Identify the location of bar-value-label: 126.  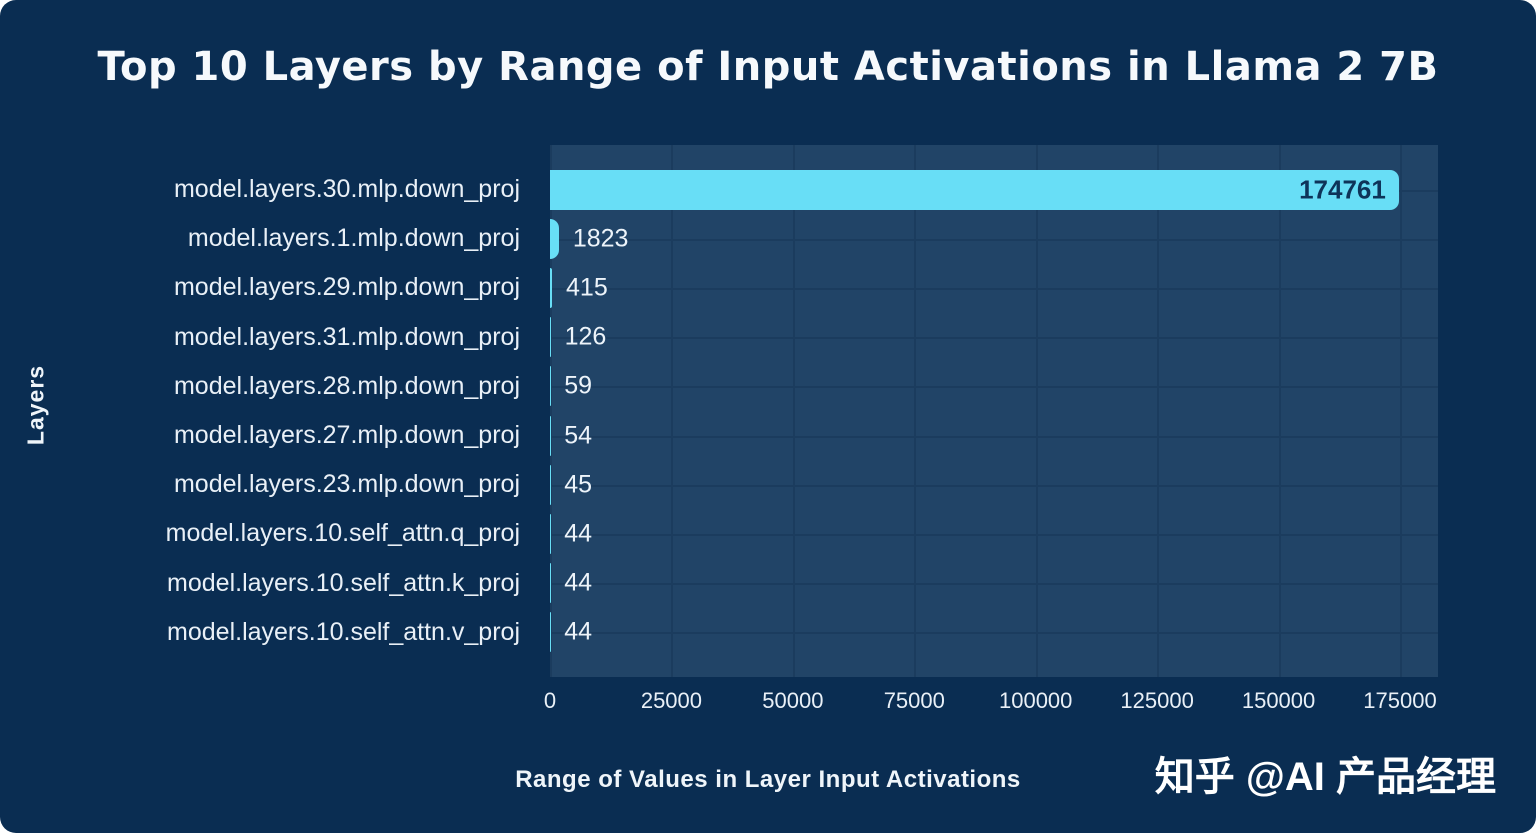
(585, 336).